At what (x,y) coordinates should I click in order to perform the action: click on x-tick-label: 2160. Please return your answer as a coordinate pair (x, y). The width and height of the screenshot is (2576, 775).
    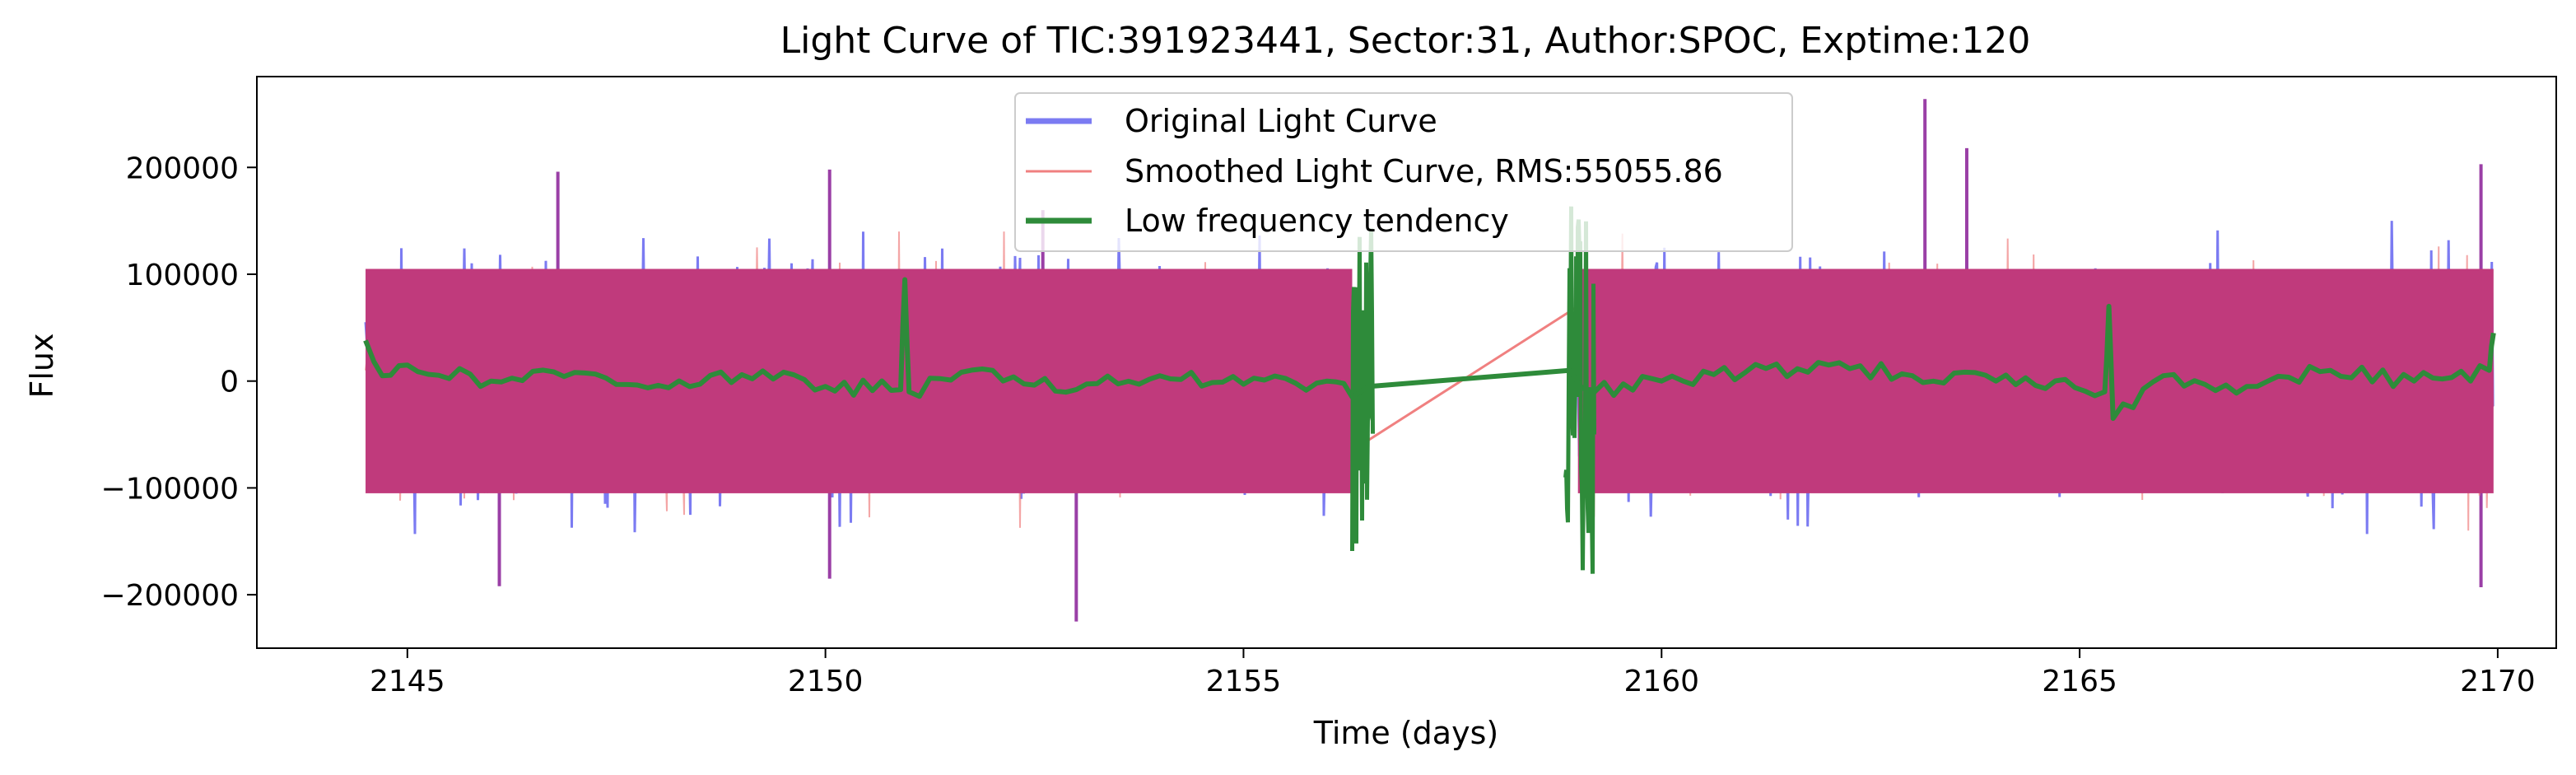
    Looking at the image, I should click on (1661, 681).